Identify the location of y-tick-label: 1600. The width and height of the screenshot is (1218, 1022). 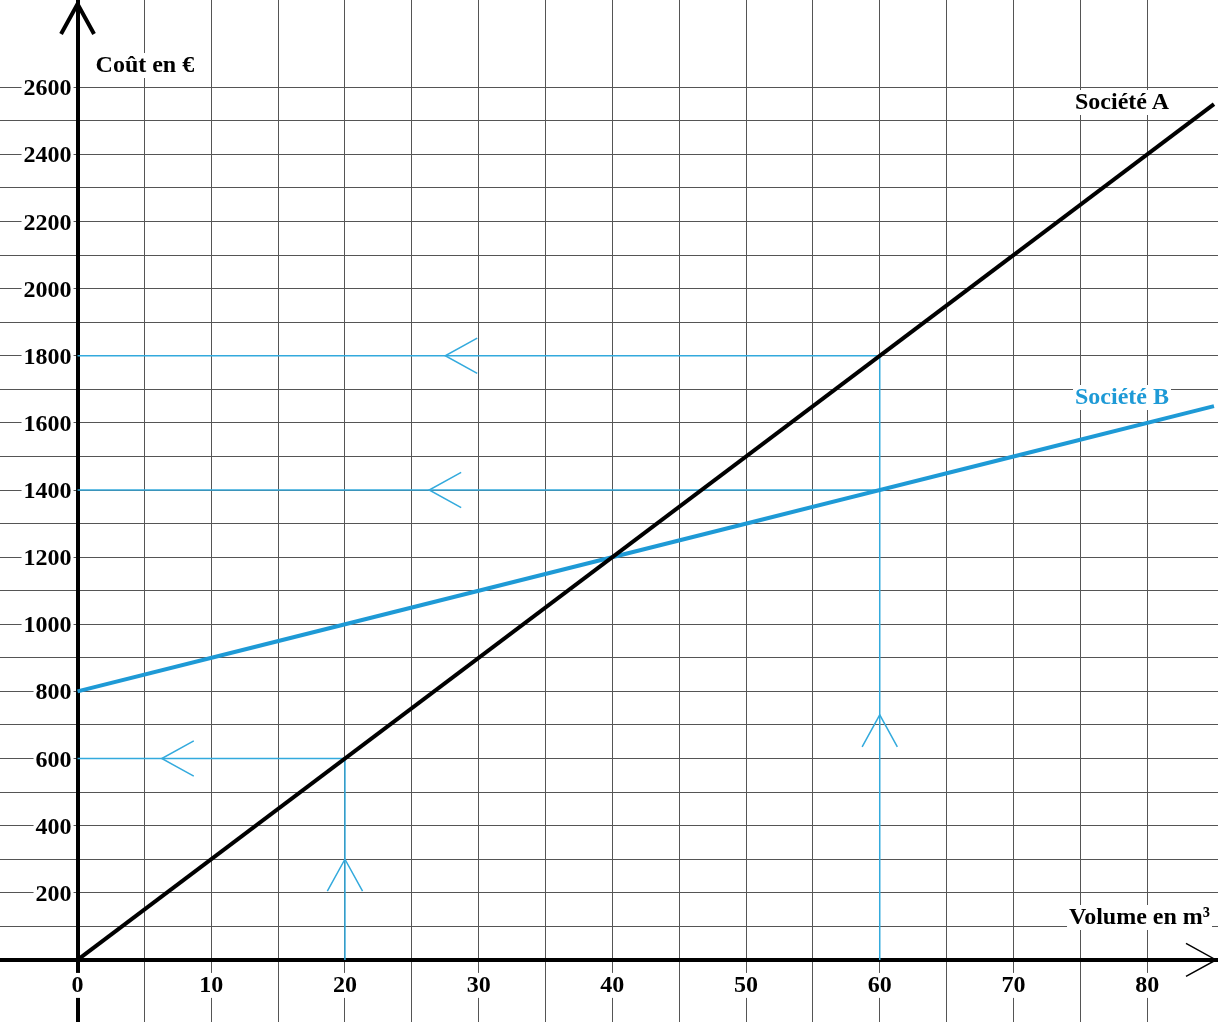
(47, 422).